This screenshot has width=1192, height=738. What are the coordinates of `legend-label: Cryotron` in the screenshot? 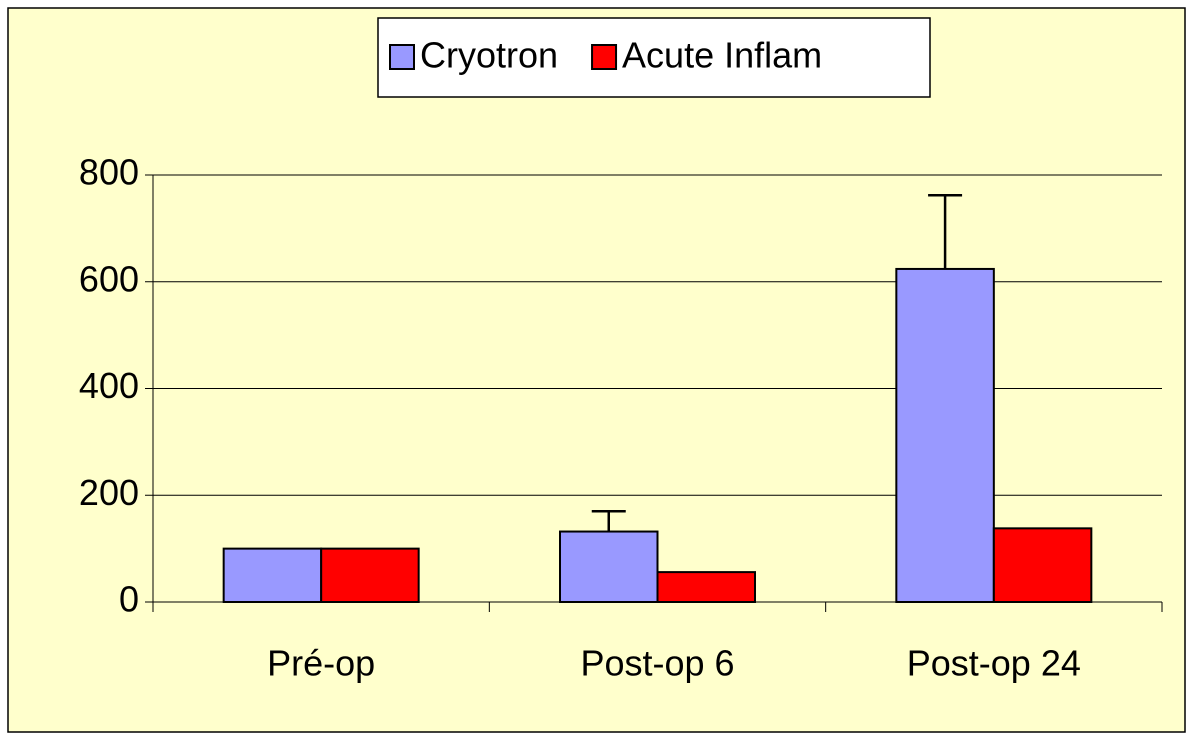 It's located at (489, 55).